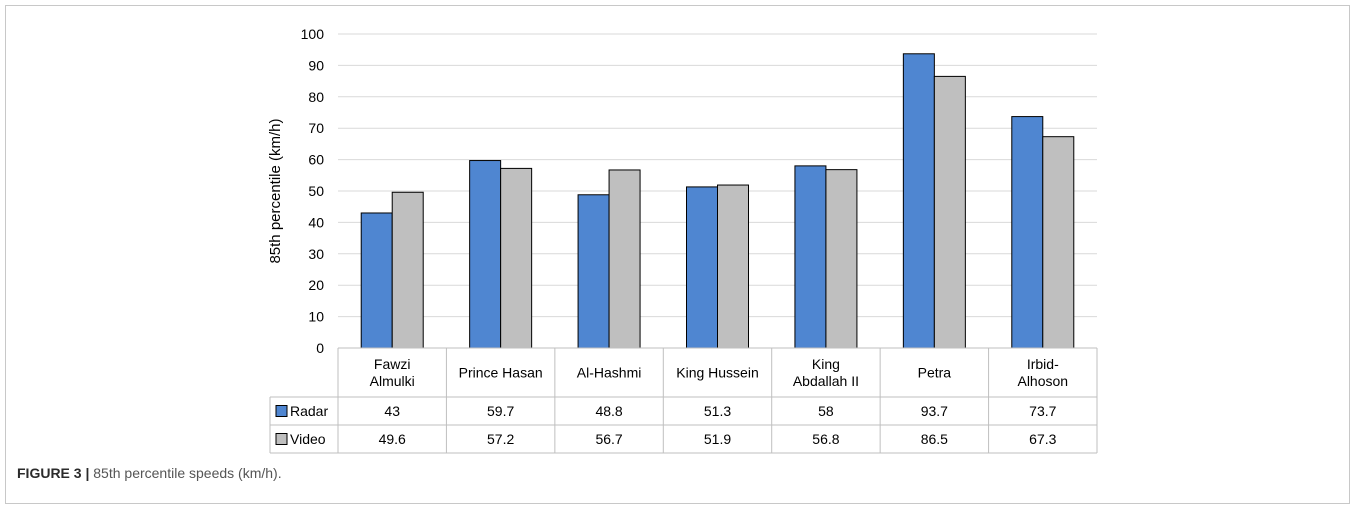 The width and height of the screenshot is (1357, 511). What do you see at coordinates (308, 439) in the screenshot?
I see `legend-label-video: Video` at bounding box center [308, 439].